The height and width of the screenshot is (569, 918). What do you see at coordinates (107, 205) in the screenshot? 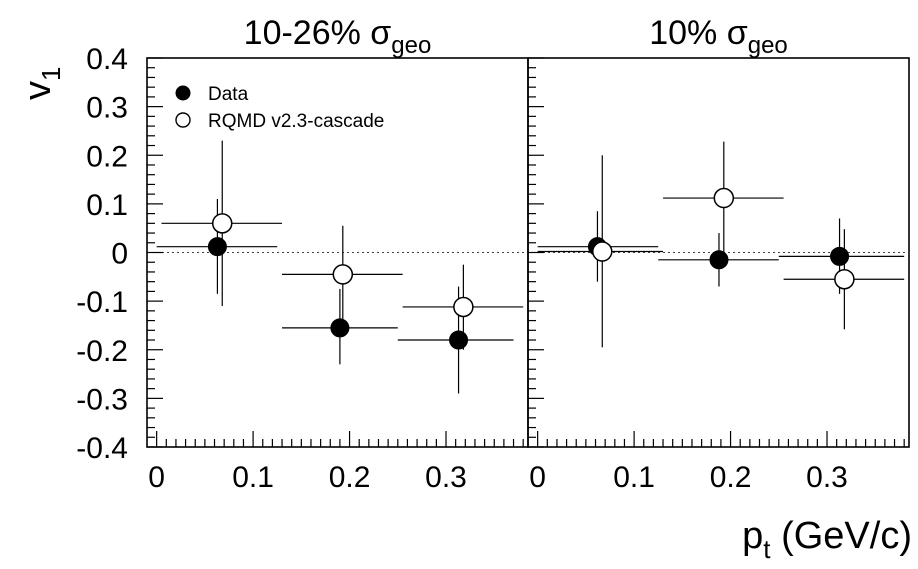
I see `y-tick-label: 0.1` at bounding box center [107, 205].